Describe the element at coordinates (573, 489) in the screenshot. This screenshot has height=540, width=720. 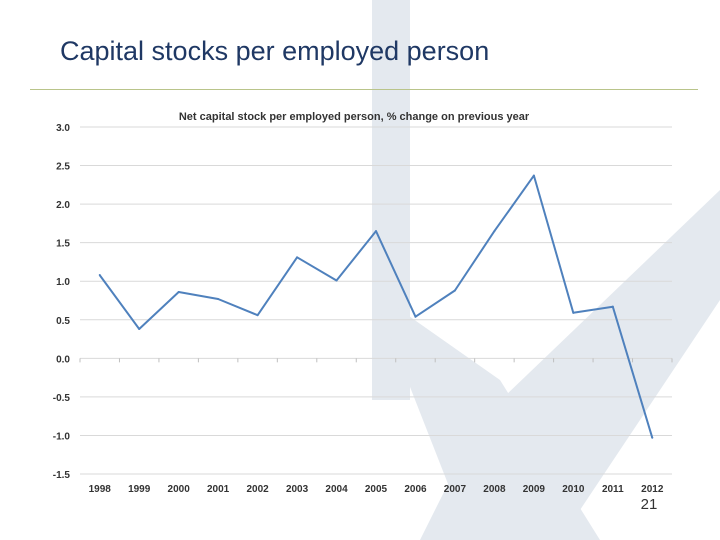
I see `x-tick-label: 2010` at that location.